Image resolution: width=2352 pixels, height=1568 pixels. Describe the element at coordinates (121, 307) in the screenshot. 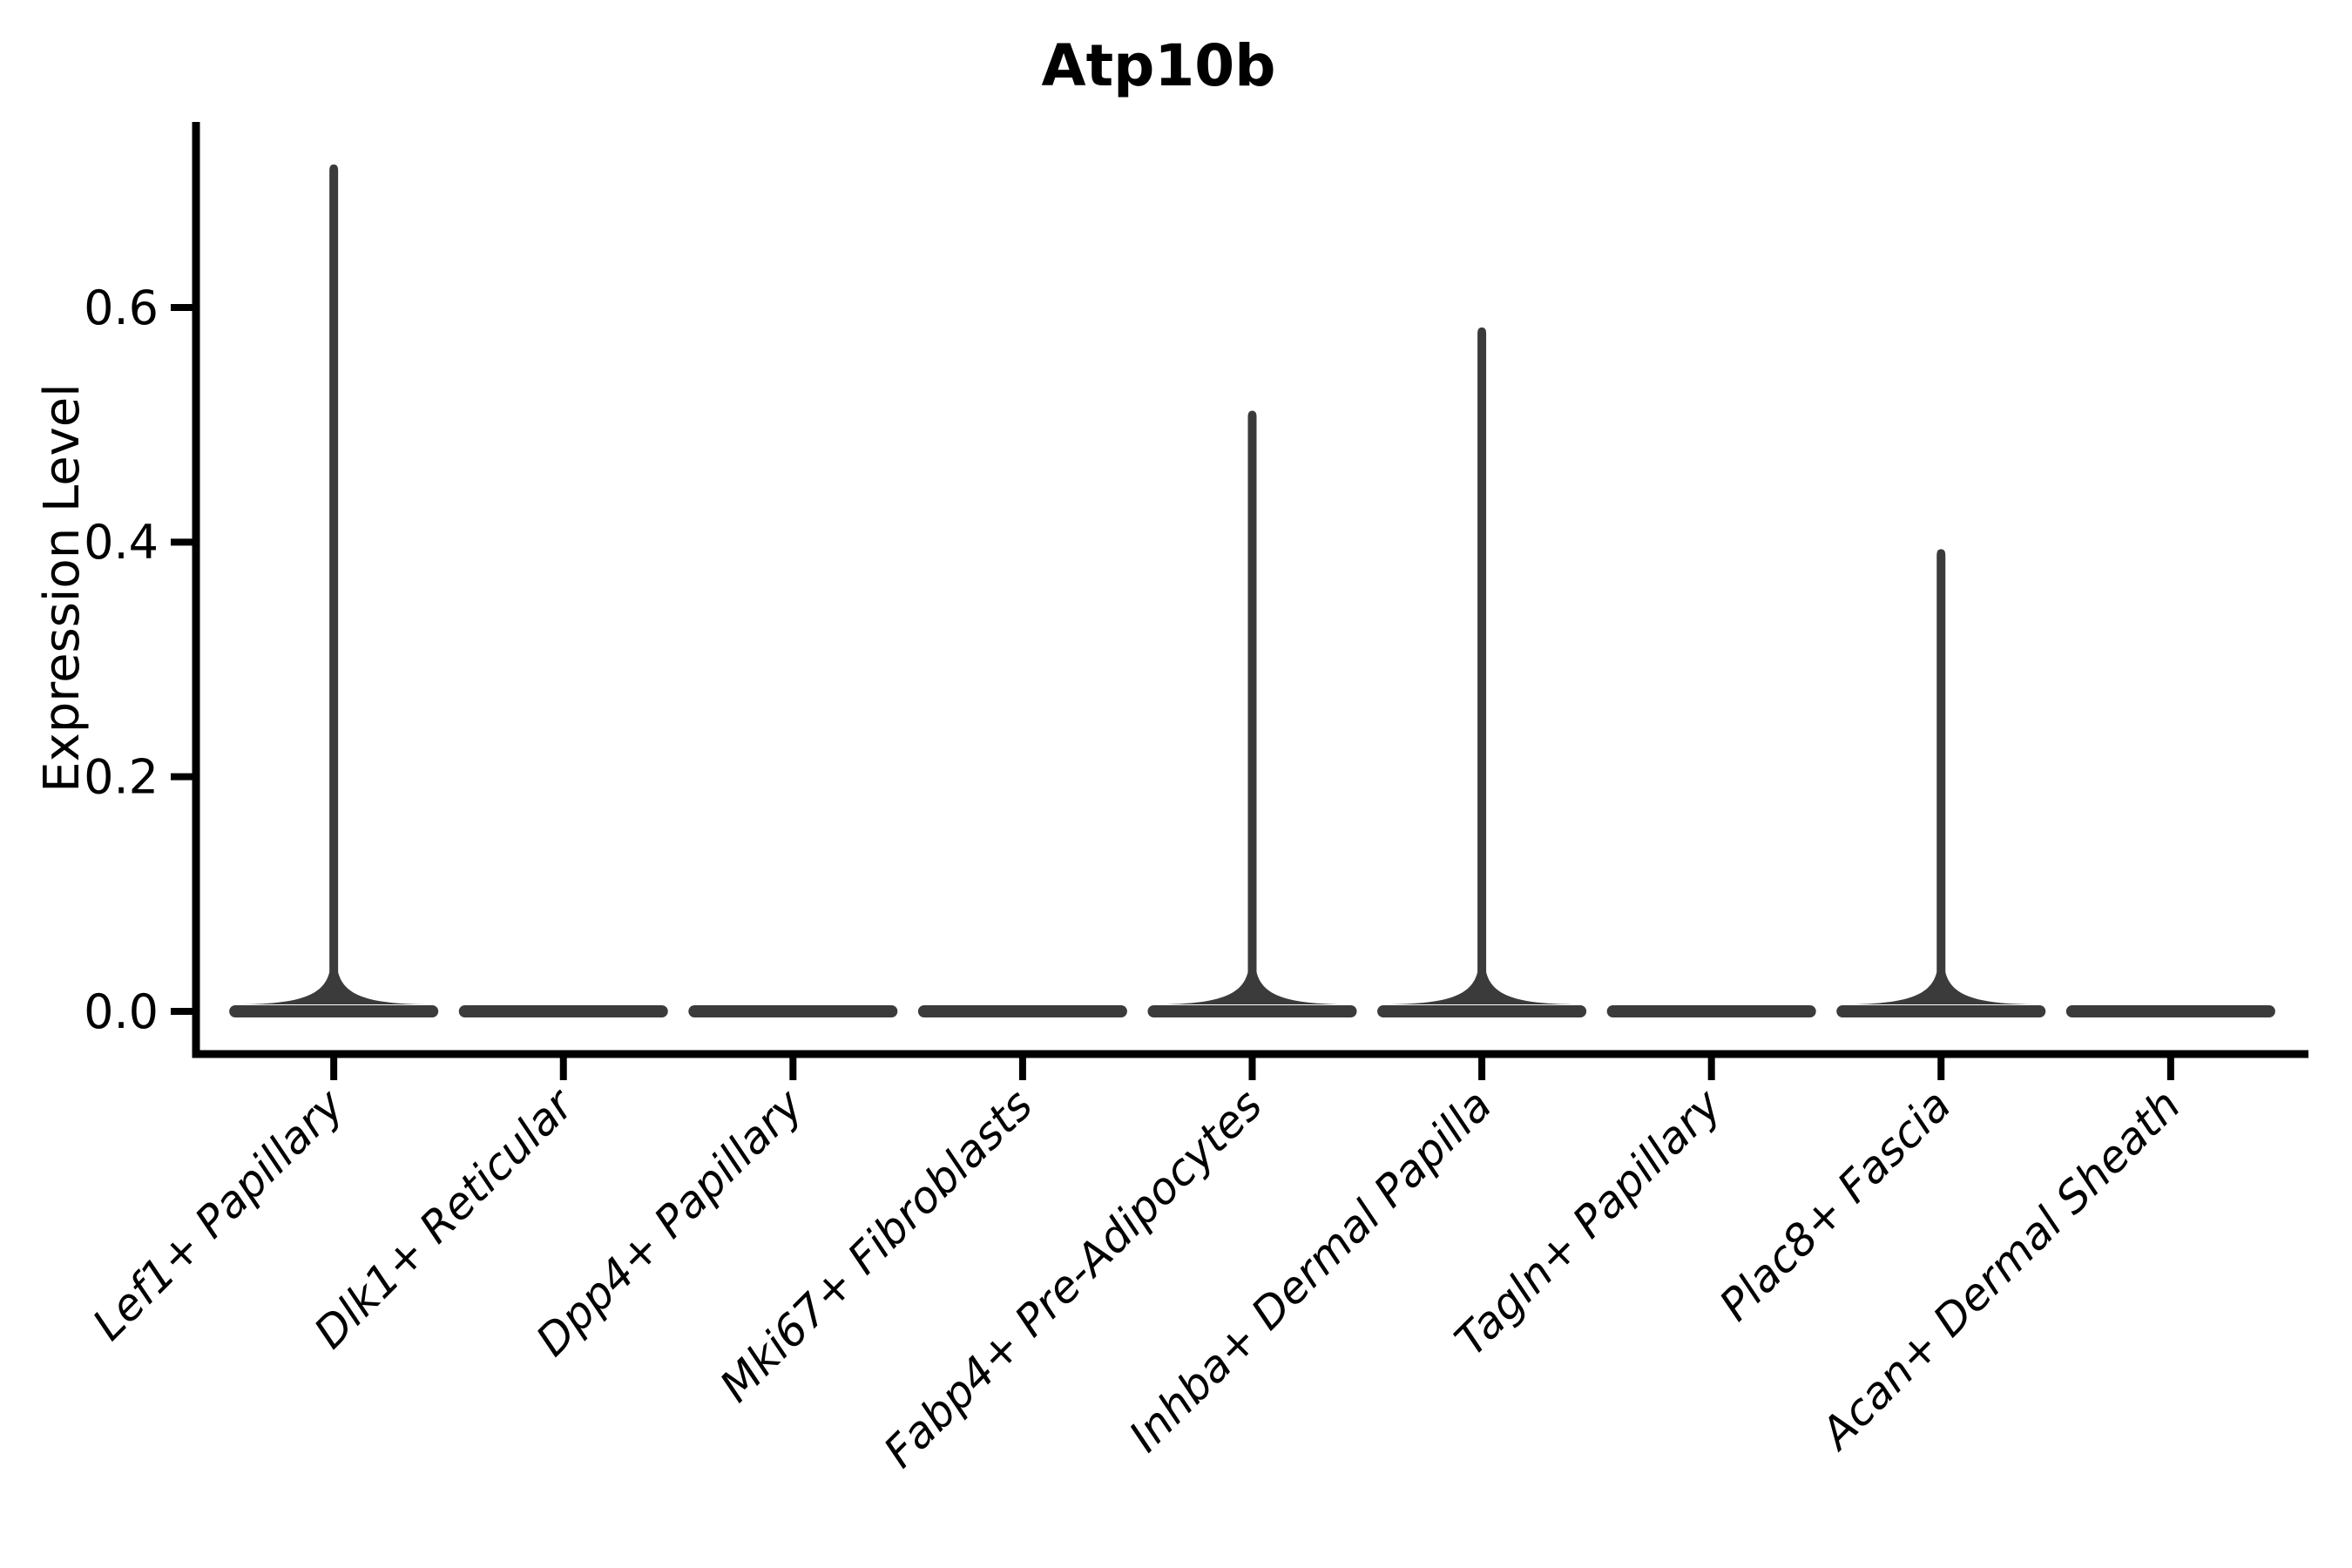

I see `y-tick-label: 0.6` at that location.